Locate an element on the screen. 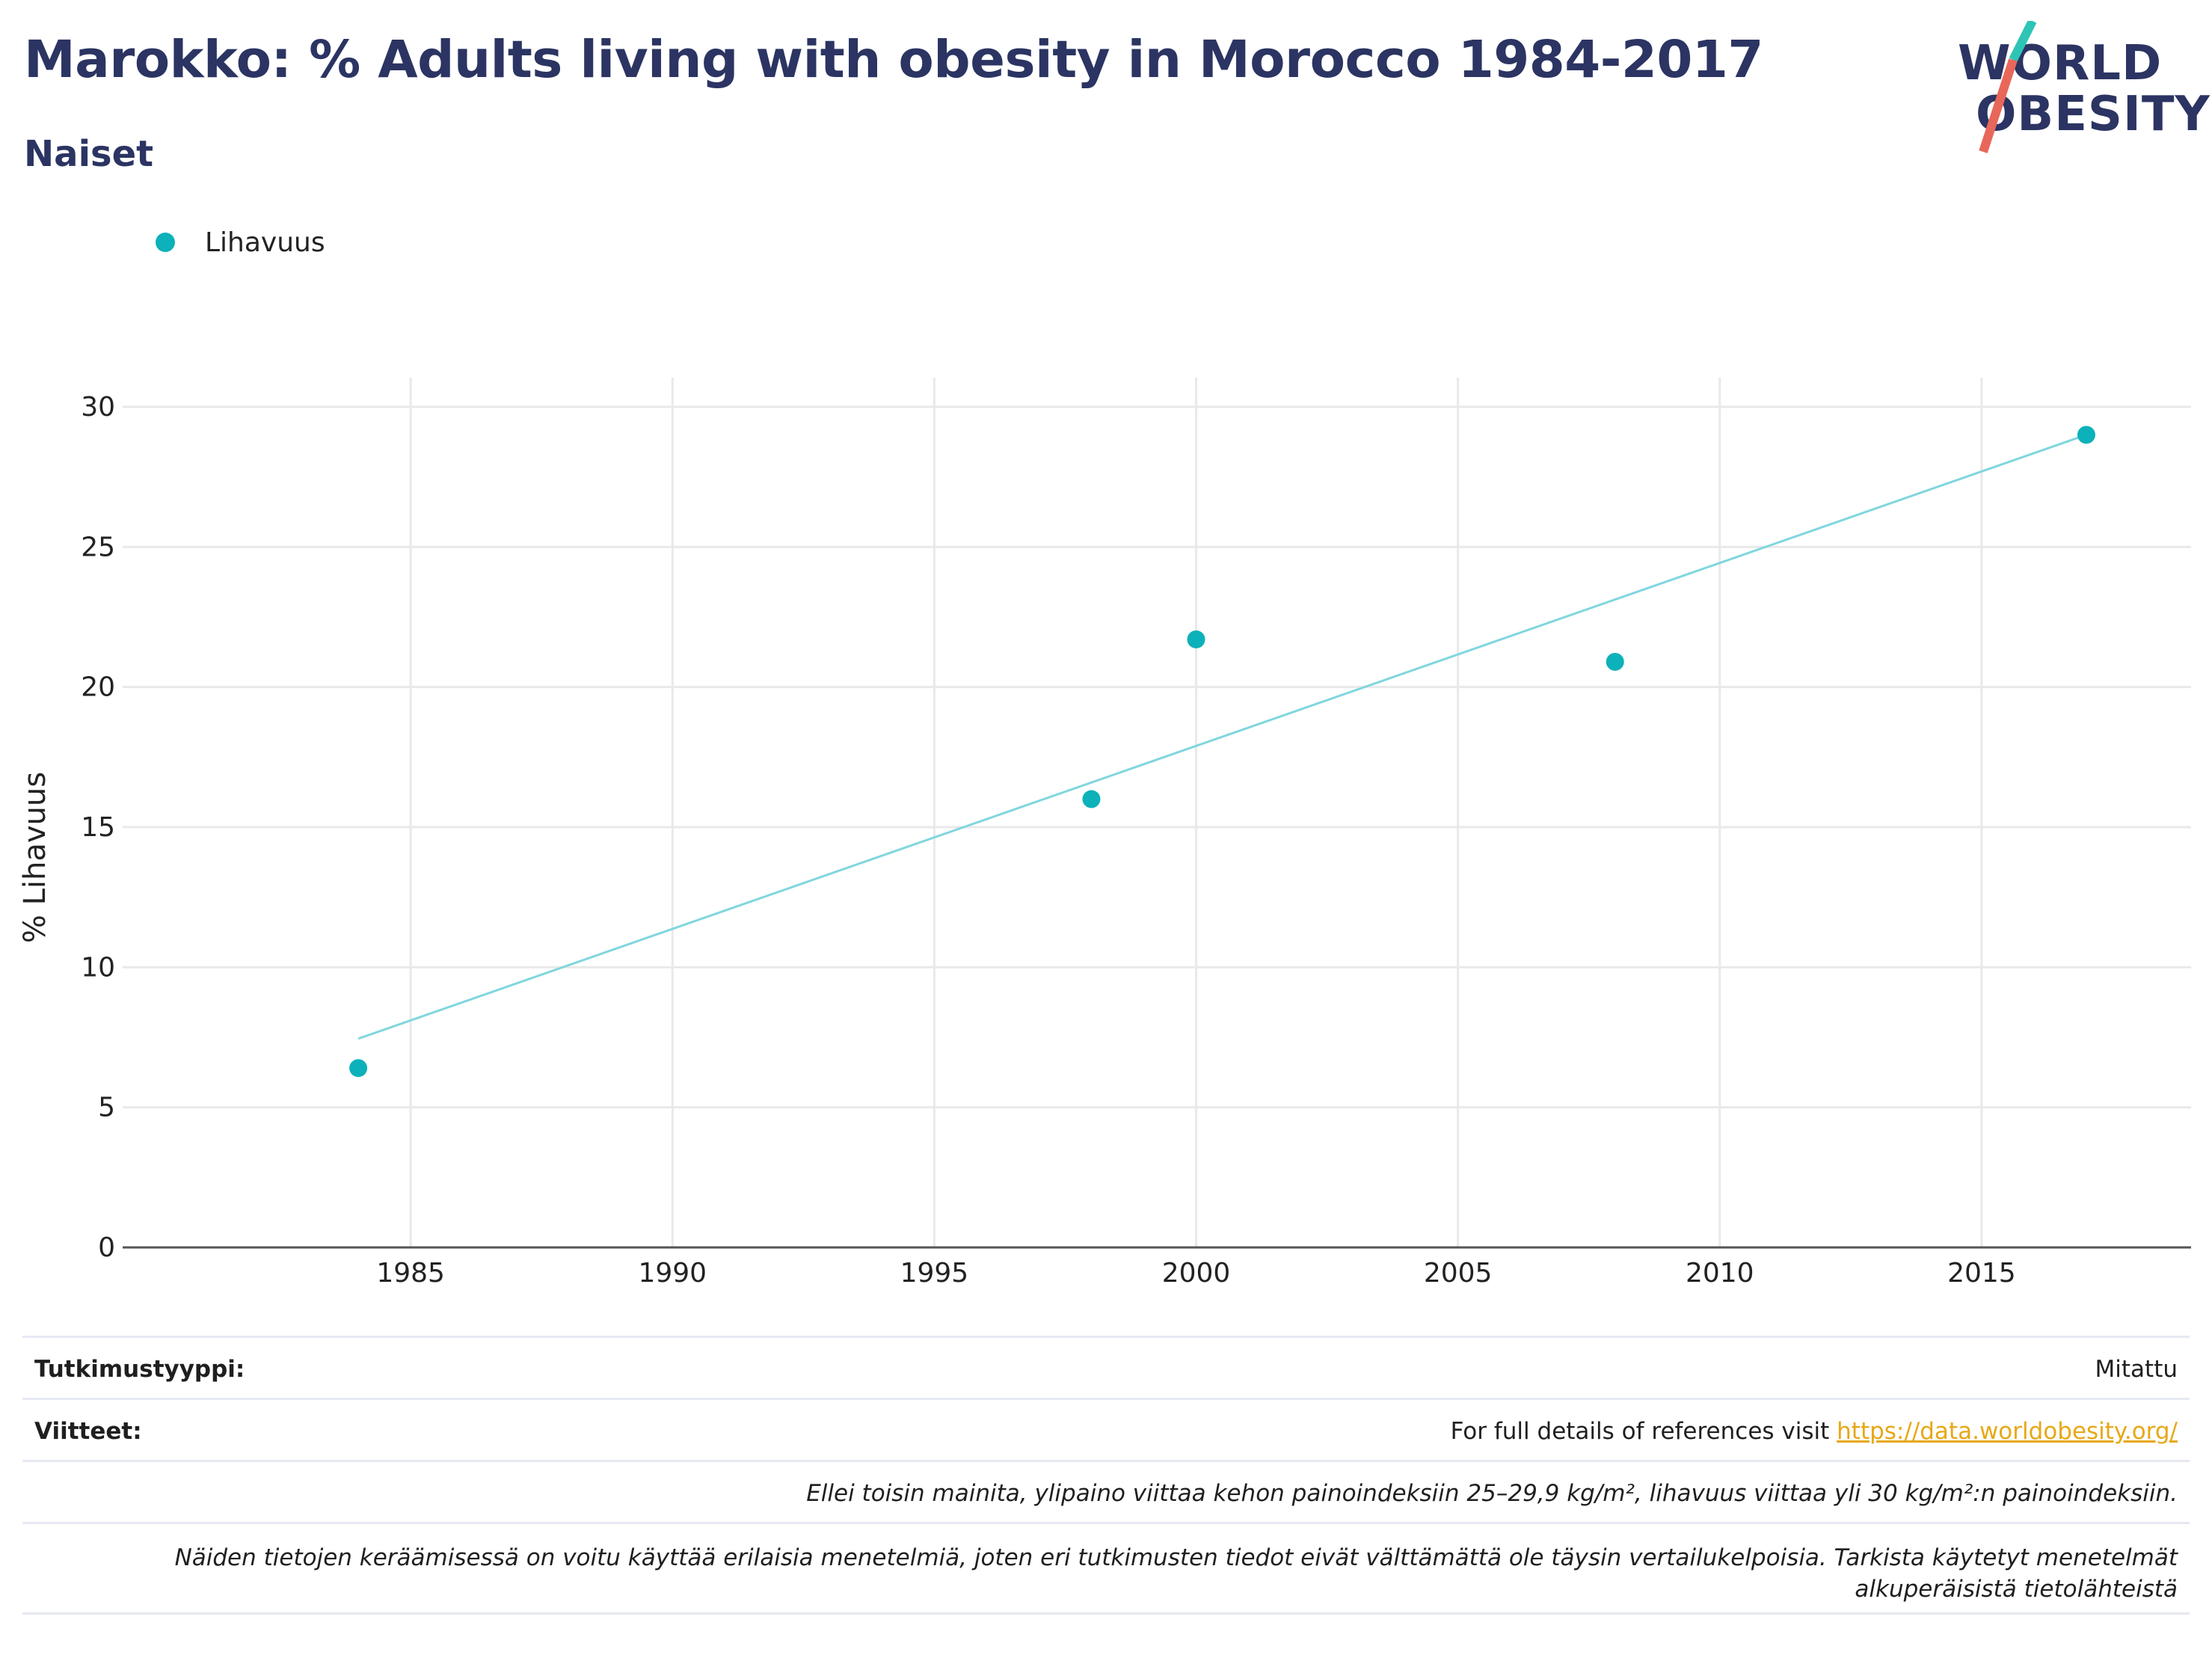  study-type-label: Tutkimustyyppi: is located at coordinates (139, 1369).